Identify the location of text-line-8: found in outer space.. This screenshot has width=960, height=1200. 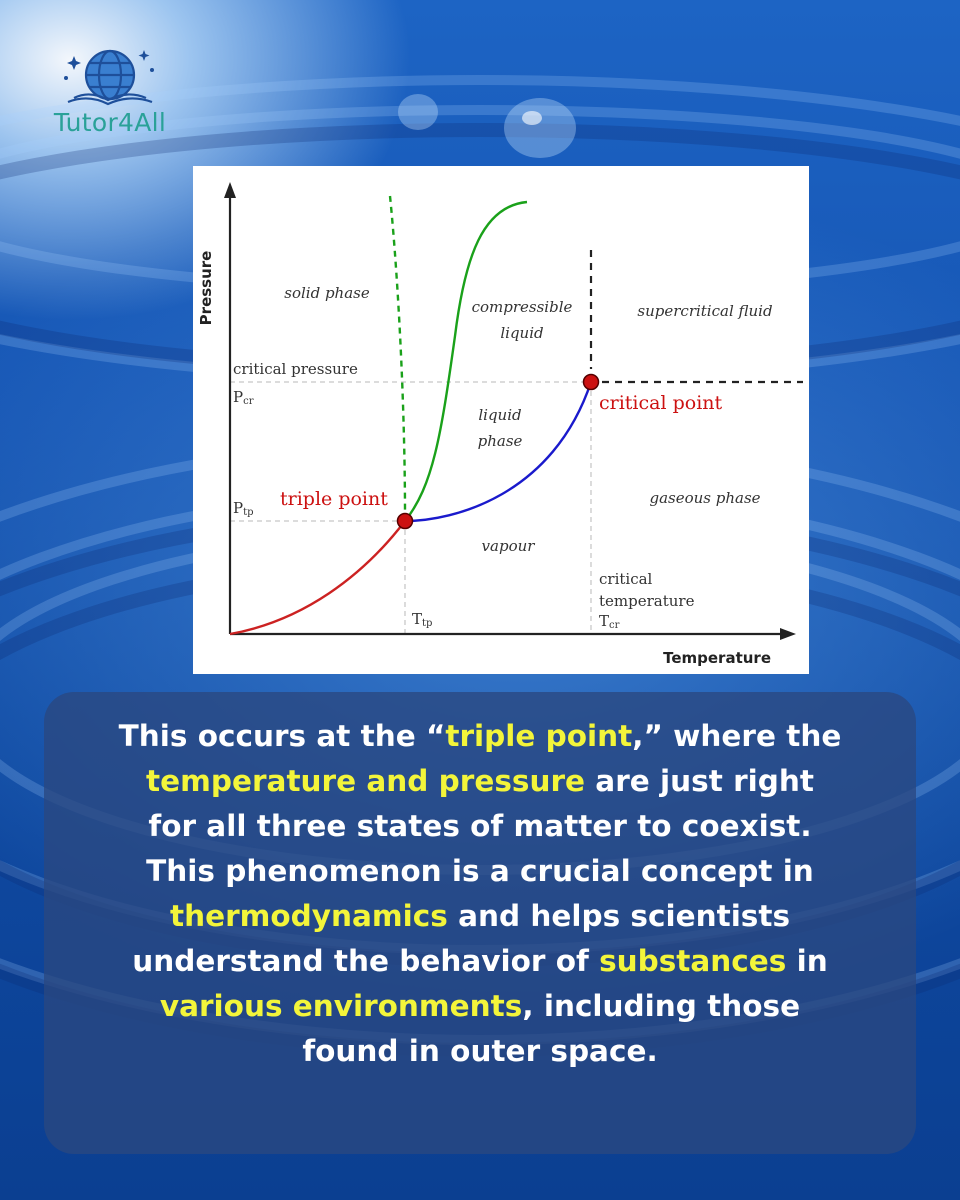
(480, 1051).